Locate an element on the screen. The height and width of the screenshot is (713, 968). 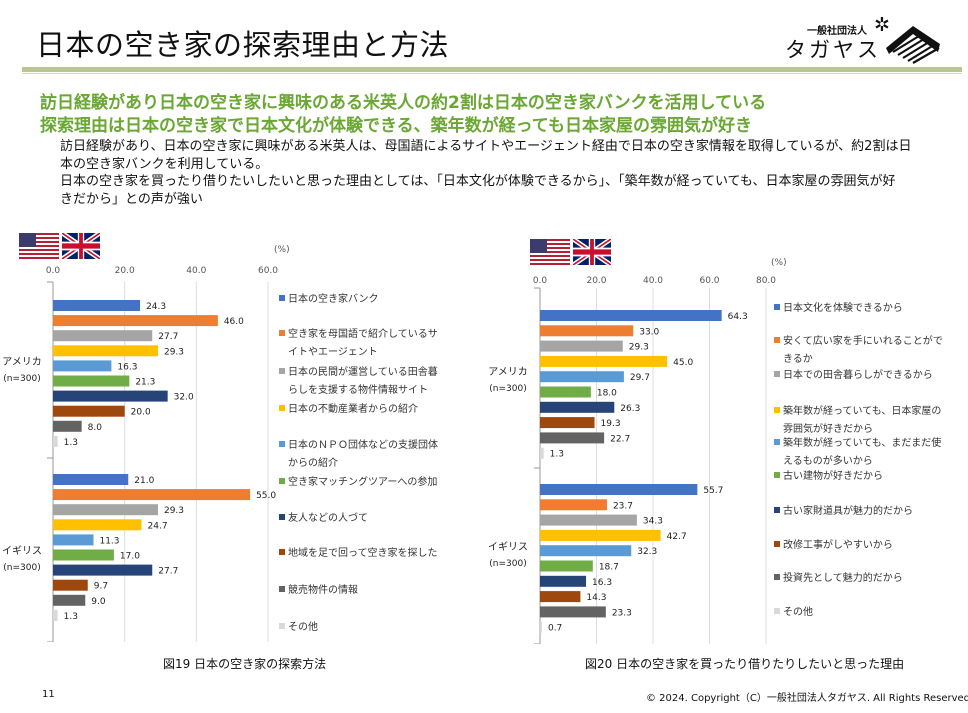
gear-icon: ✲ is located at coordinates (882, 25).